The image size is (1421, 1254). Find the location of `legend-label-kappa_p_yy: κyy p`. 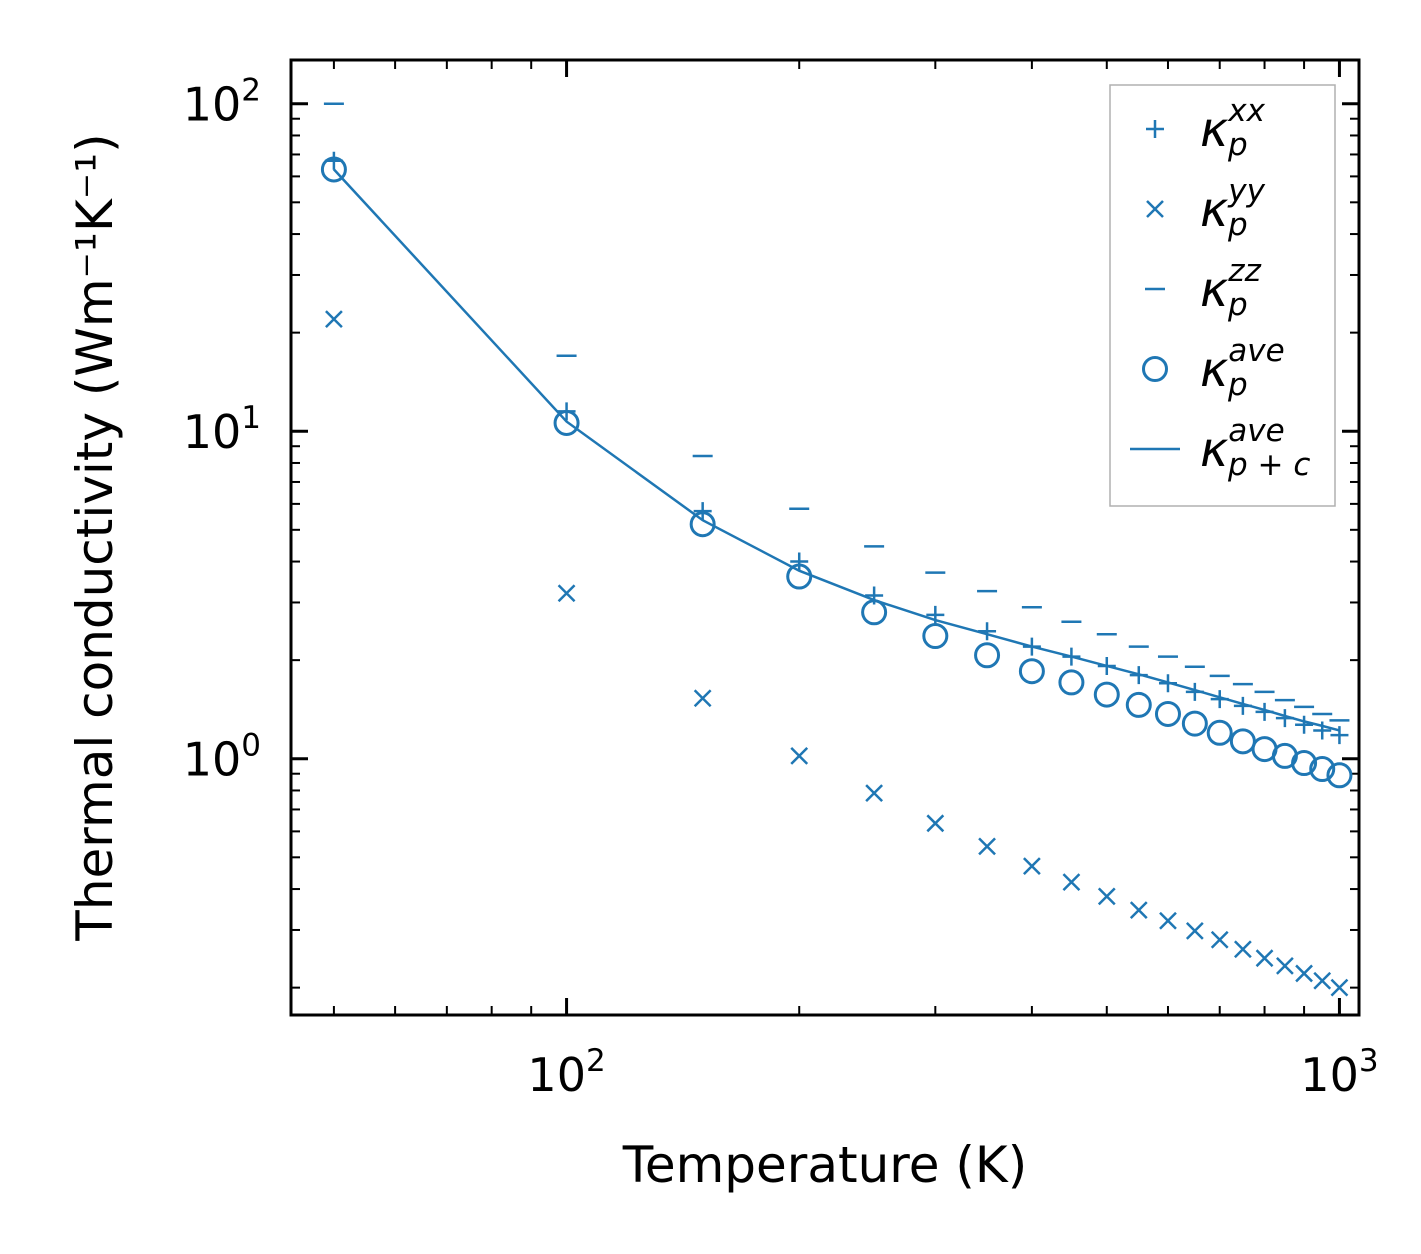

legend-label-kappa_p_yy: κyy p is located at coordinates (1233, 208).